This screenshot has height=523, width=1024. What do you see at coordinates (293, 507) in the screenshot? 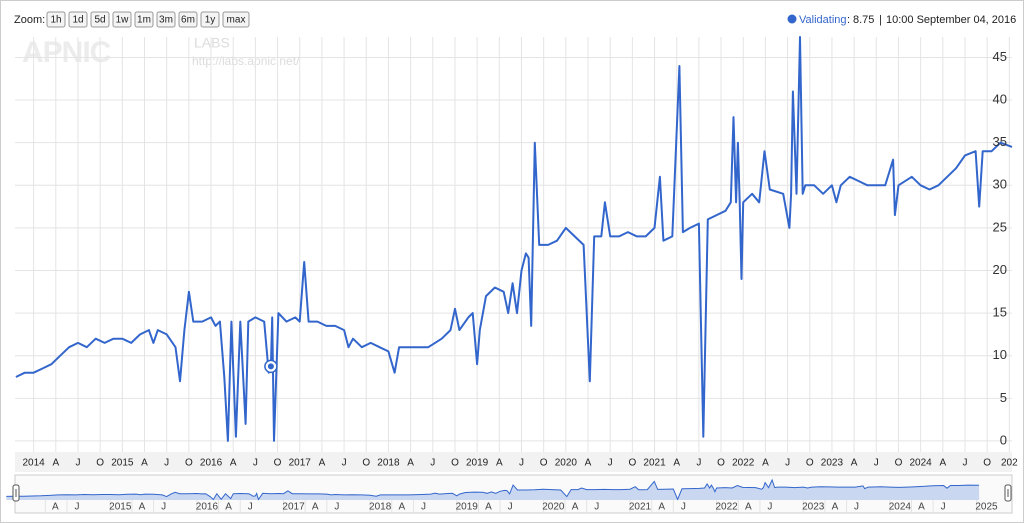
I see `navigator-tick-label: 2017` at bounding box center [293, 507].